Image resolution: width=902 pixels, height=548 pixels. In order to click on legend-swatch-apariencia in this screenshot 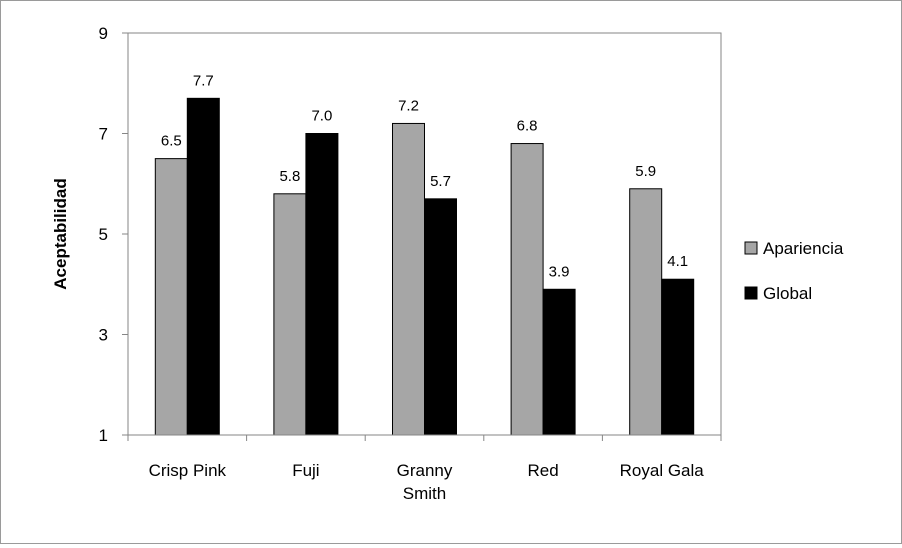, I will do `click(751, 248)`.